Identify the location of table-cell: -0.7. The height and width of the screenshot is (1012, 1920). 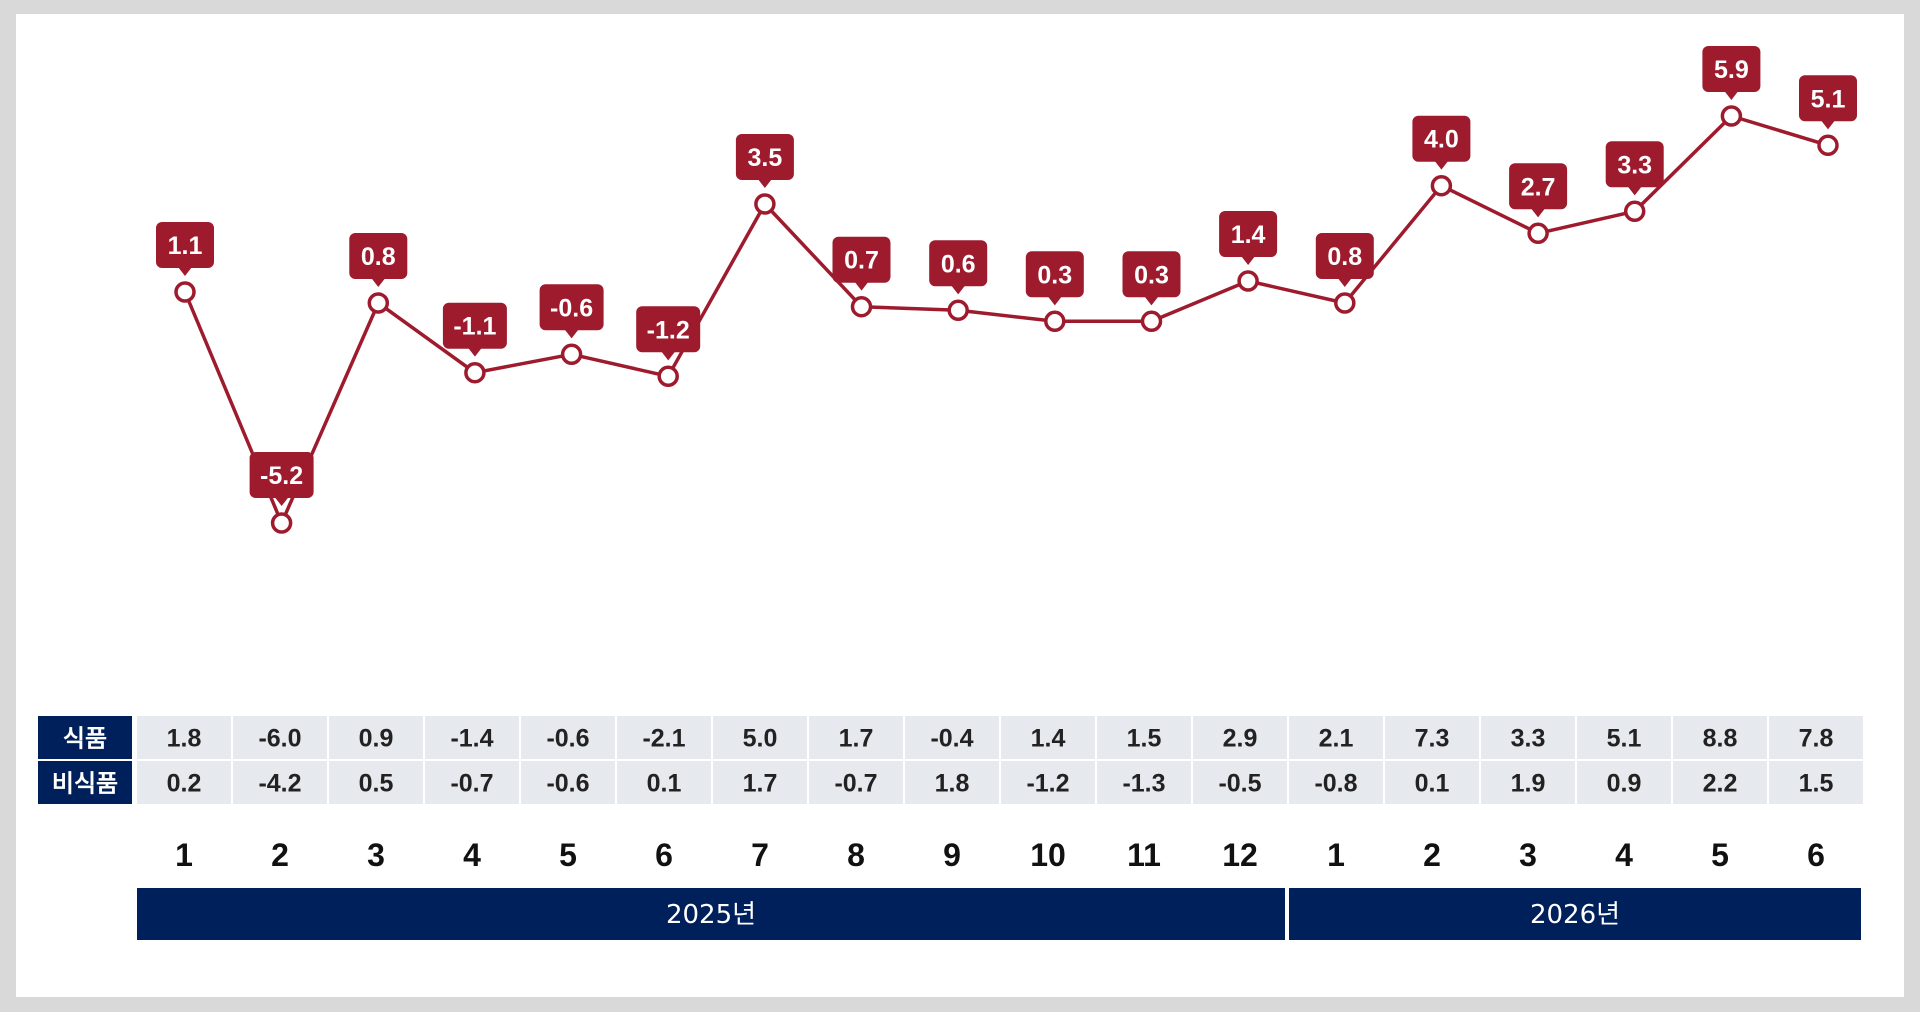
(855, 784).